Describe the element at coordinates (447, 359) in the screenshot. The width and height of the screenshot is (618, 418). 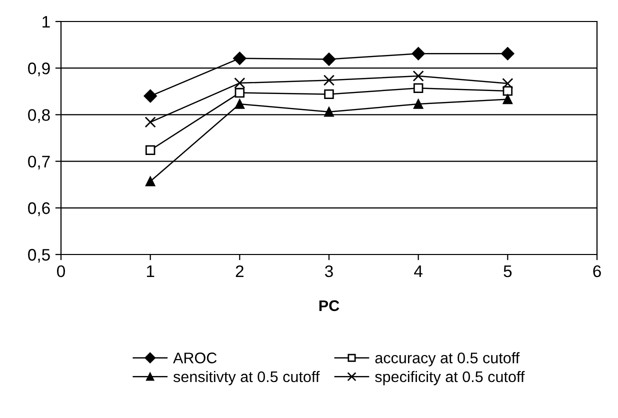
I see `legend-label: accuracy at 0.5 cutoff` at that location.